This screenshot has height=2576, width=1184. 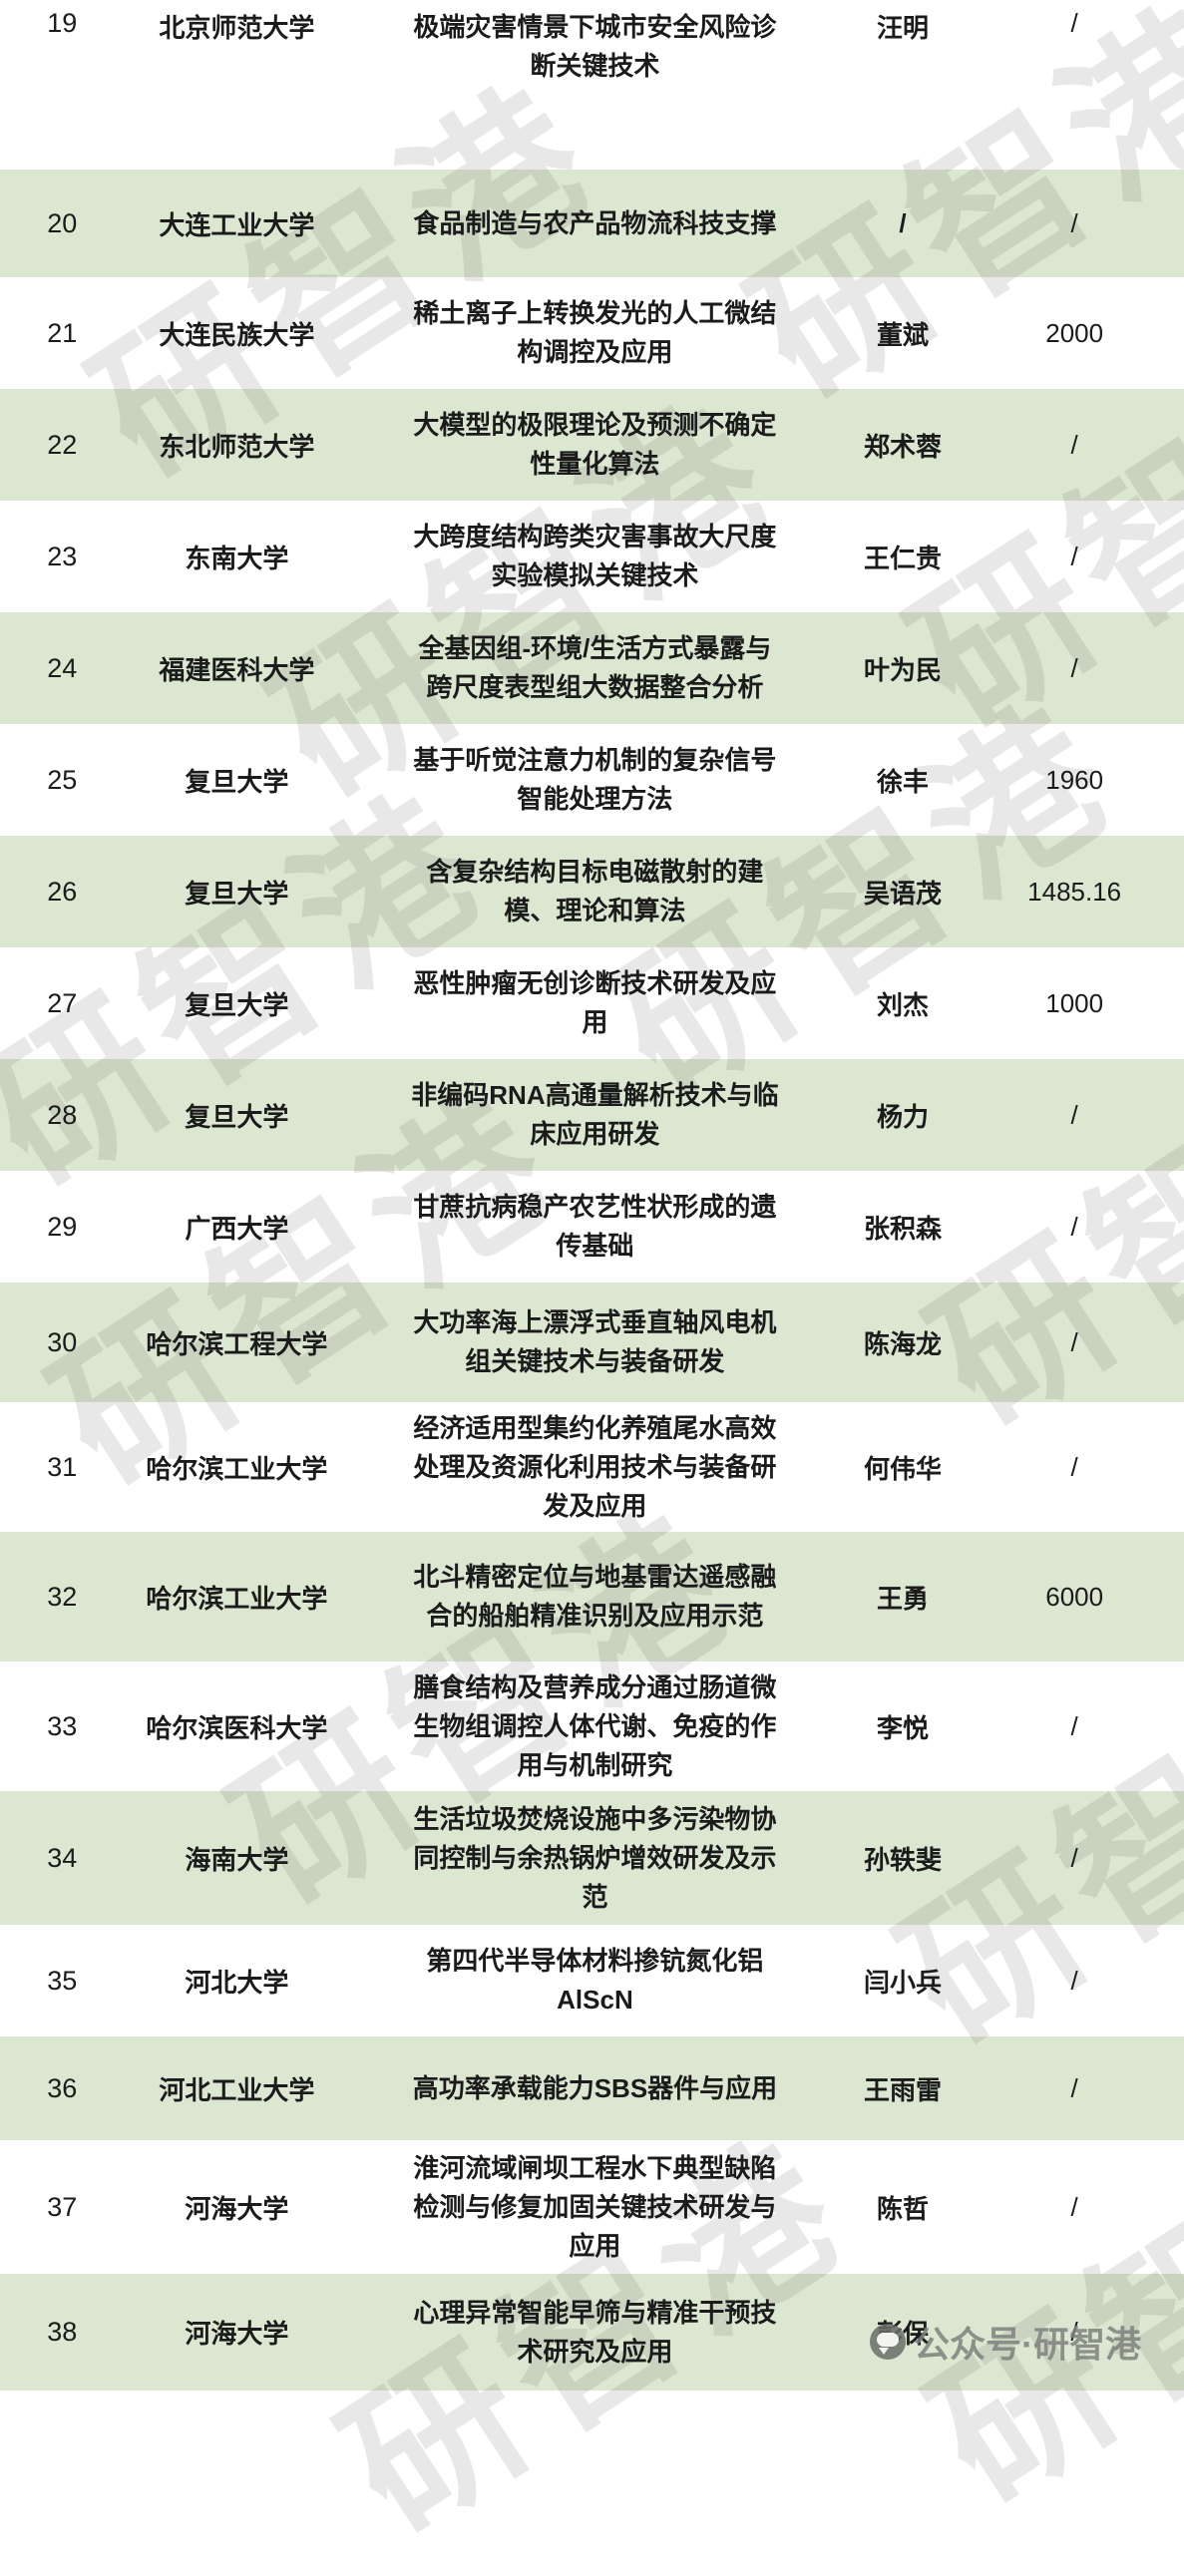 What do you see at coordinates (903, 2209) in the screenshot?
I see `leader-cell: 陈哲` at bounding box center [903, 2209].